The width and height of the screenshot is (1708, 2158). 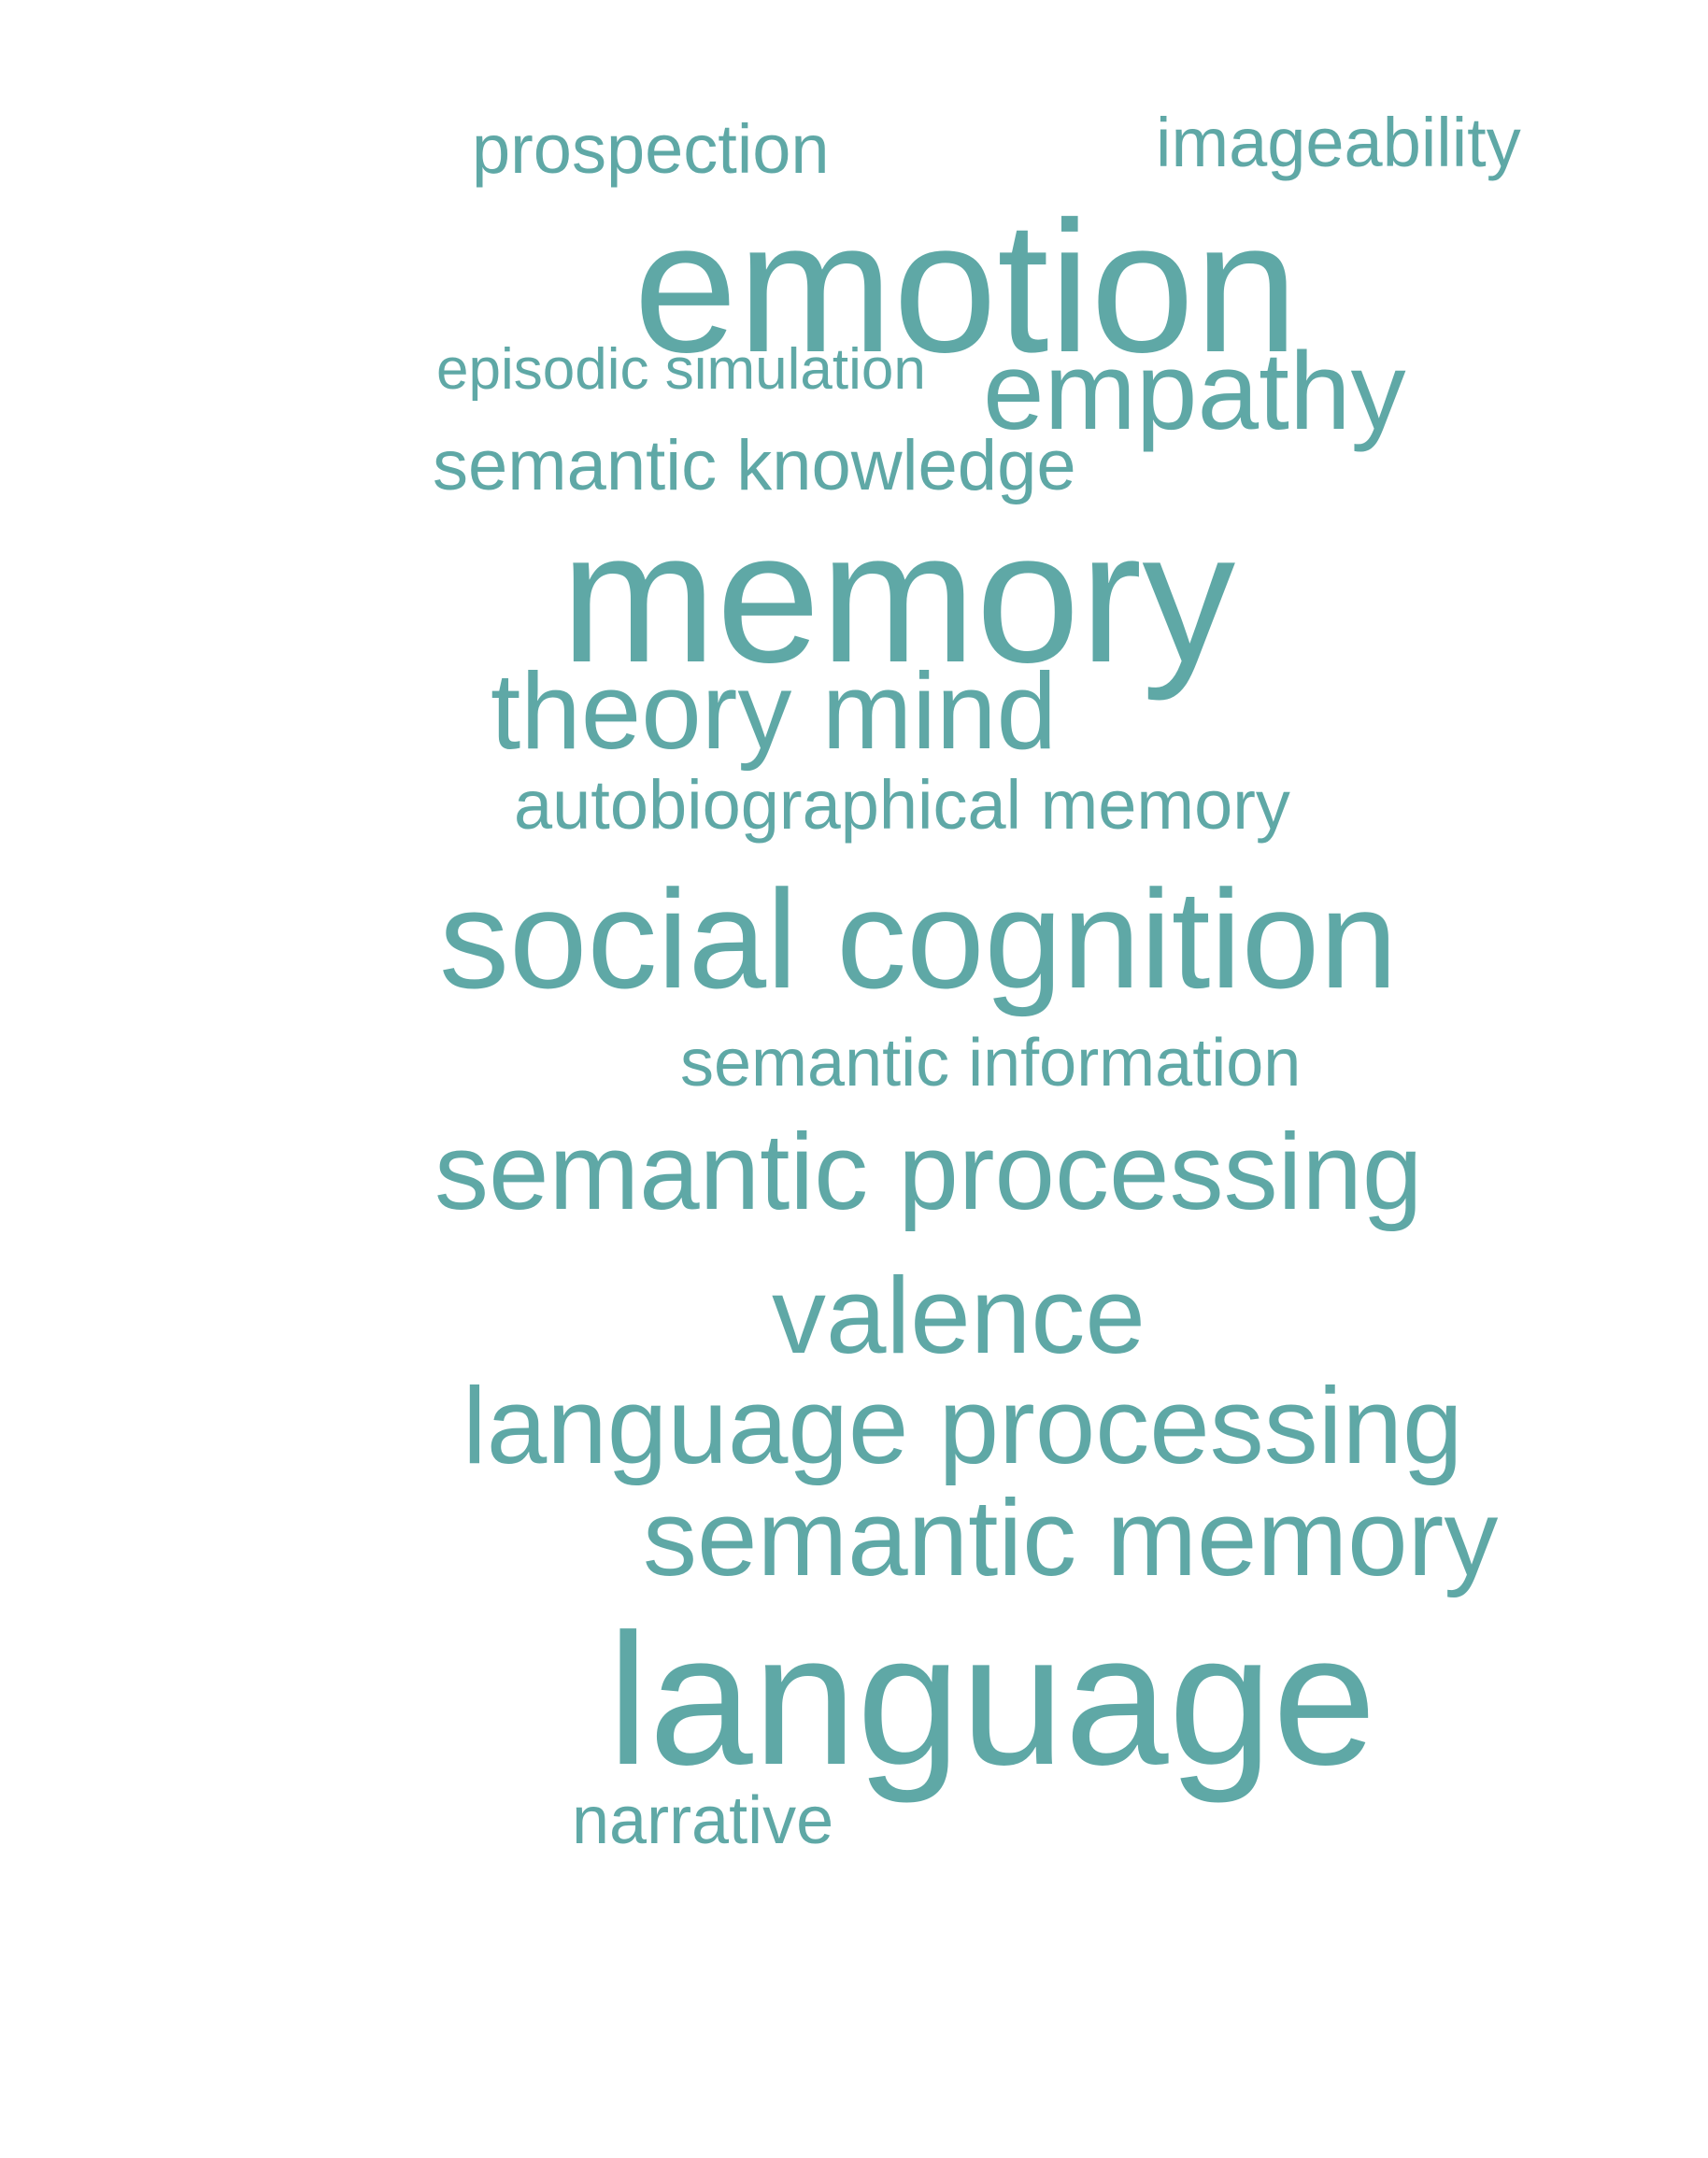 I want to click on word-narrative: narrative, so click(x=703, y=1820).